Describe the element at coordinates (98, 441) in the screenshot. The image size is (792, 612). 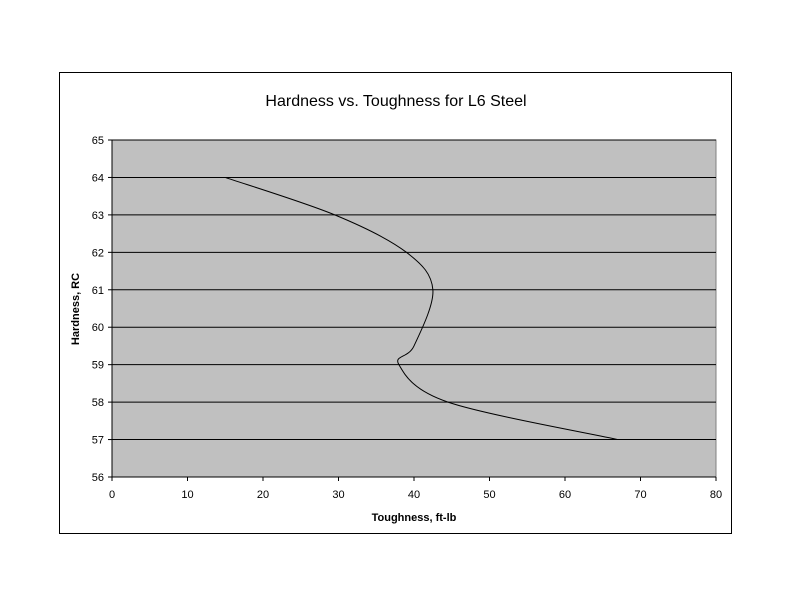
I see `y-tick-label: 57` at that location.